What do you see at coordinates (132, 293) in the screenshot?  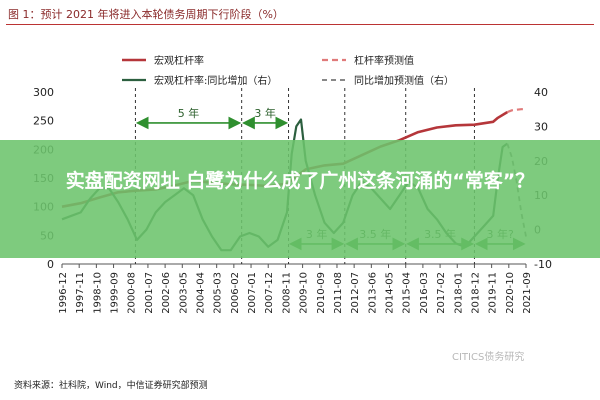 I see `x-tick-label: 2000-08` at bounding box center [132, 293].